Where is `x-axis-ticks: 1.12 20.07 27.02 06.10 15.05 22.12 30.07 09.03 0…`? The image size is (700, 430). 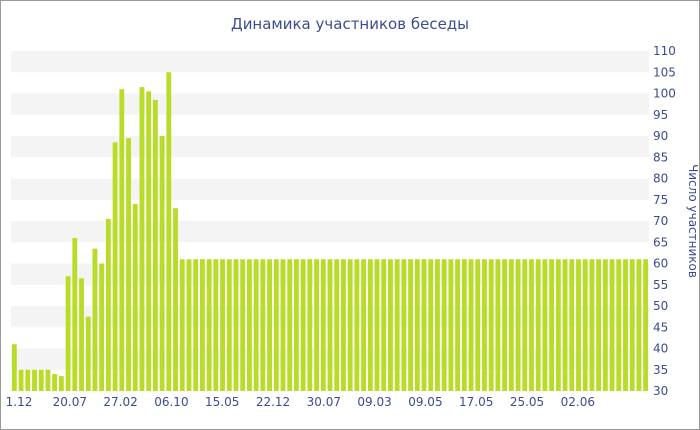
x-axis-ticks: 1.12 20.07 27.02 06.10 15.05 22.12 30.07 09.03 0… is located at coordinates (300, 402).